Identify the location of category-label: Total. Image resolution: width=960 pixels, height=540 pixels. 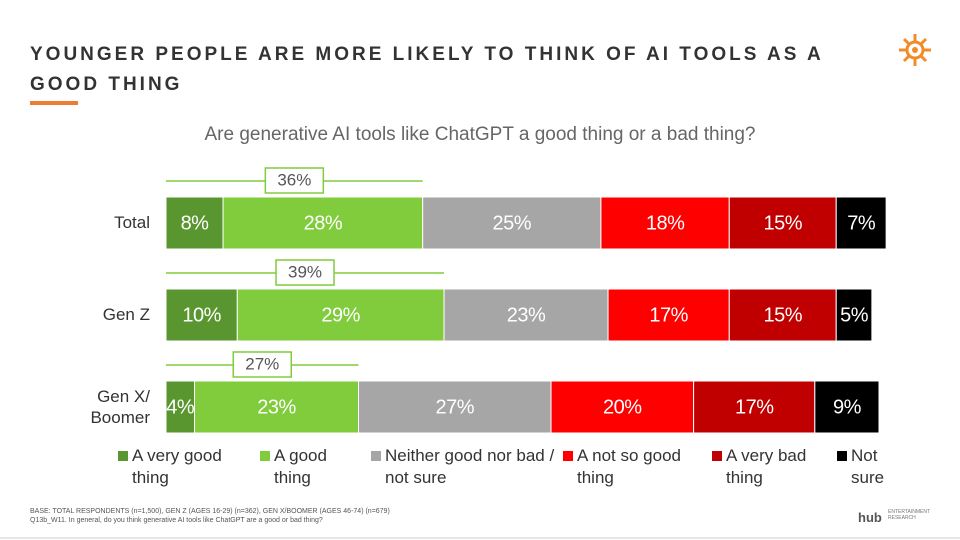
(132, 222).